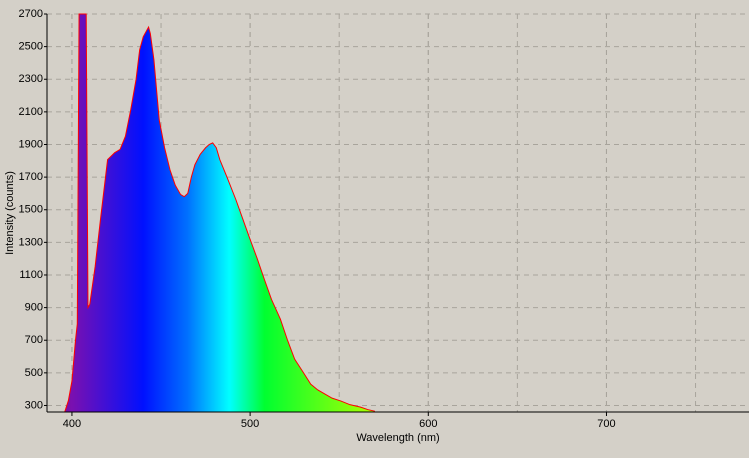 This screenshot has height=458, width=749. What do you see at coordinates (606, 424) in the screenshot?
I see `x-tick-label: 700` at bounding box center [606, 424].